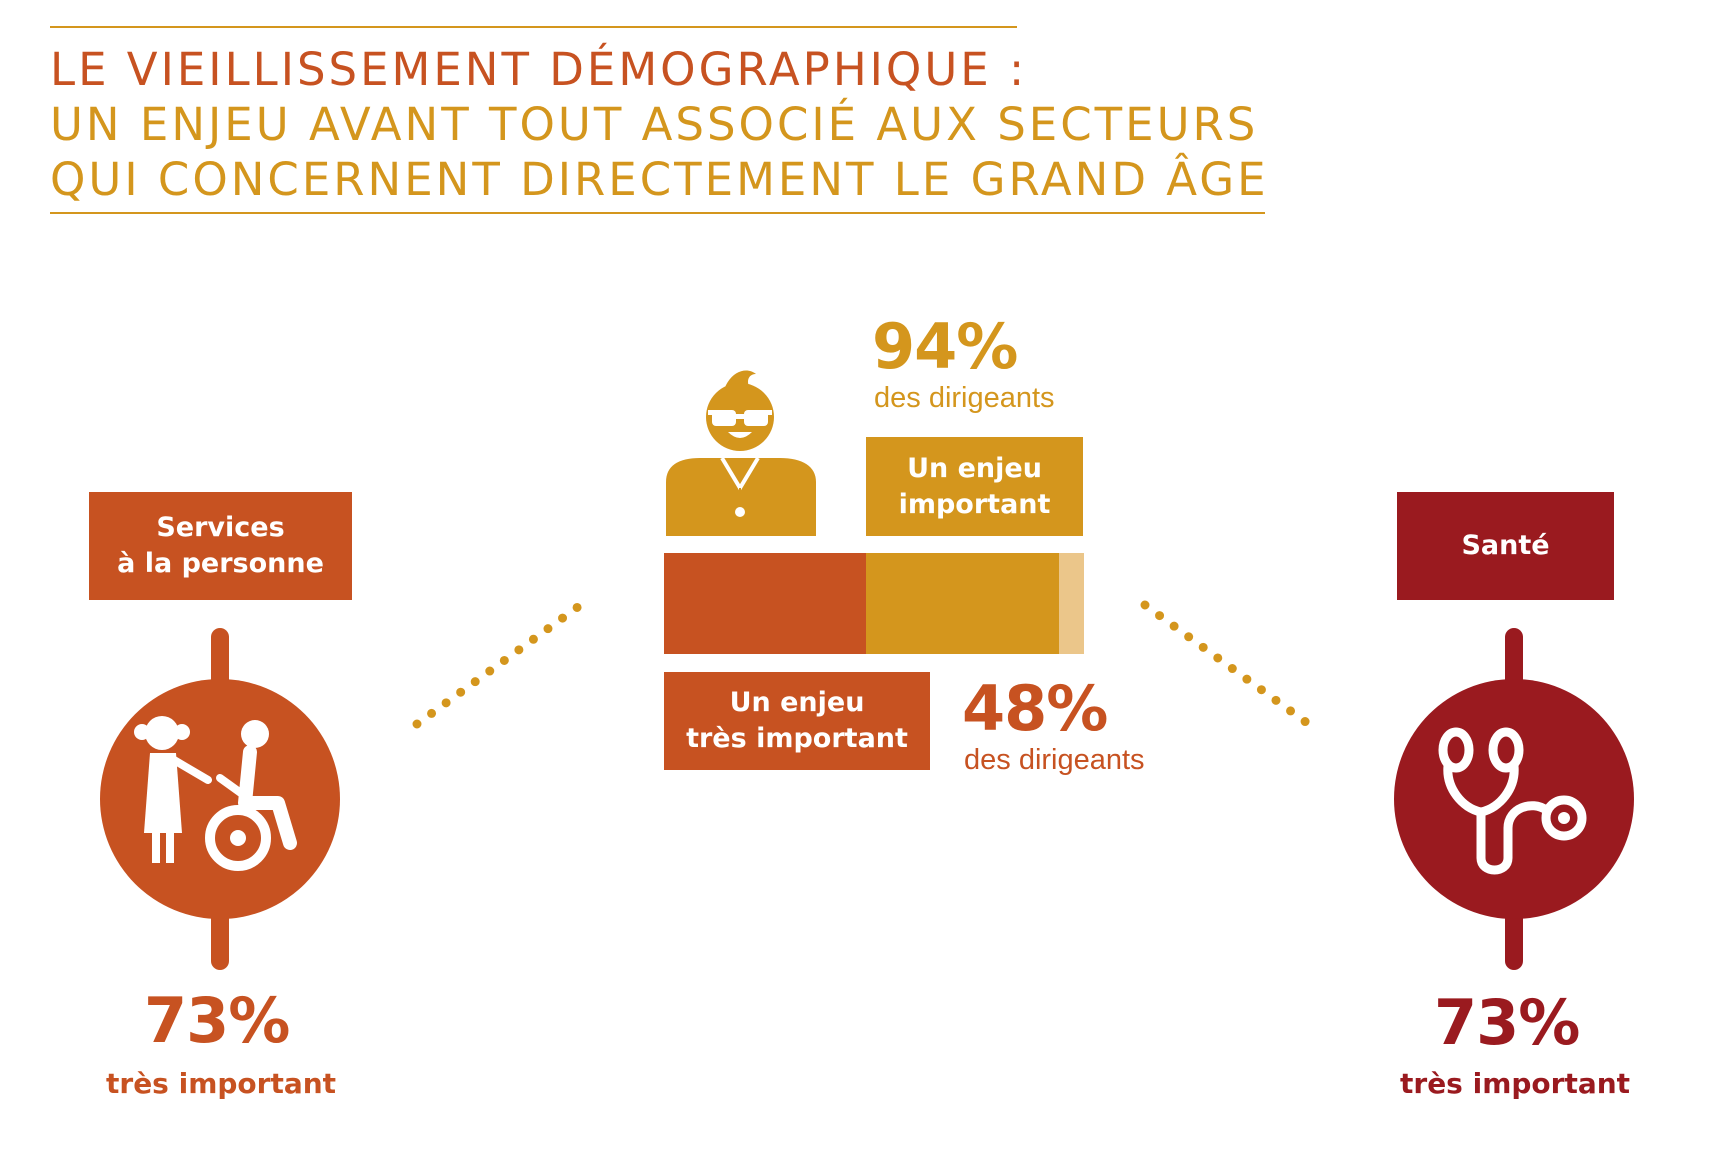 The image size is (1736, 1169). Describe the element at coordinates (220, 799) in the screenshot. I see `caregiver-wheelchair-icon` at that location.